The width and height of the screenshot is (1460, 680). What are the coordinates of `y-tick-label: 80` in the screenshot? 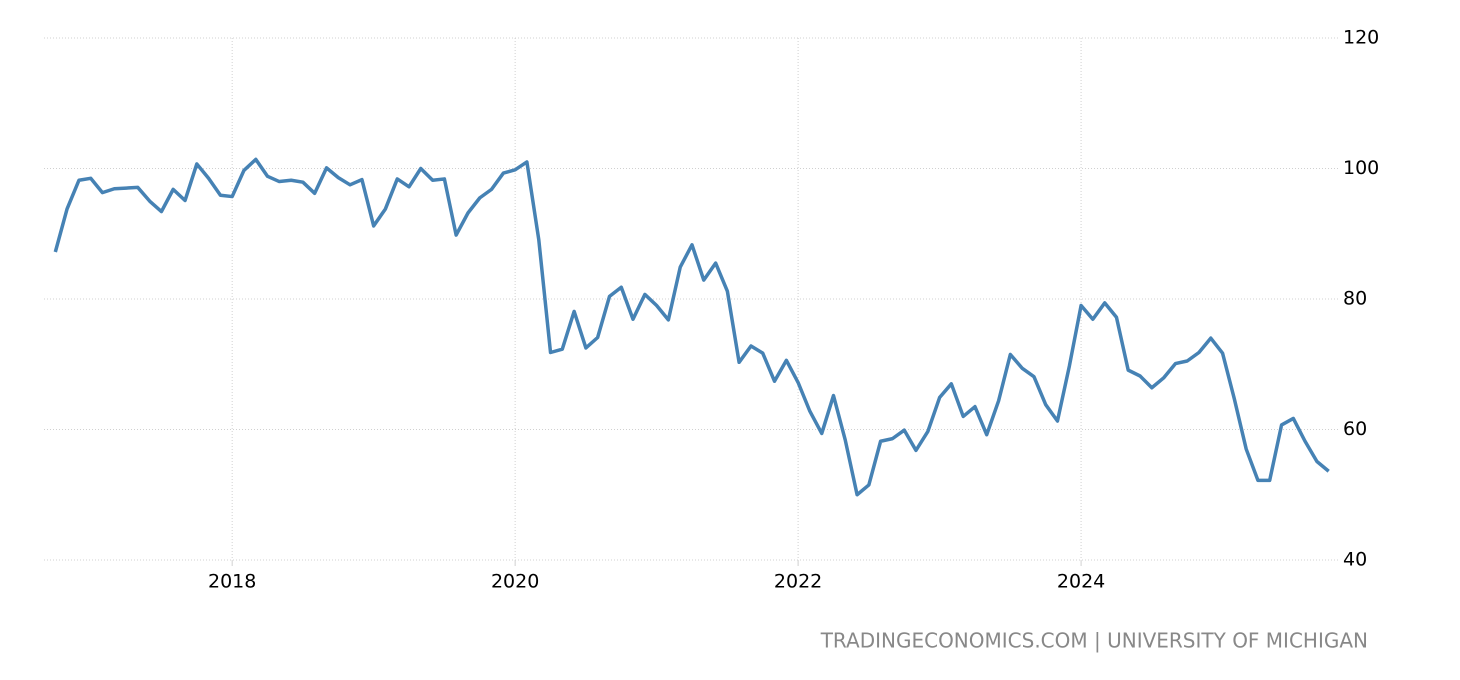 It's located at (1355, 299).